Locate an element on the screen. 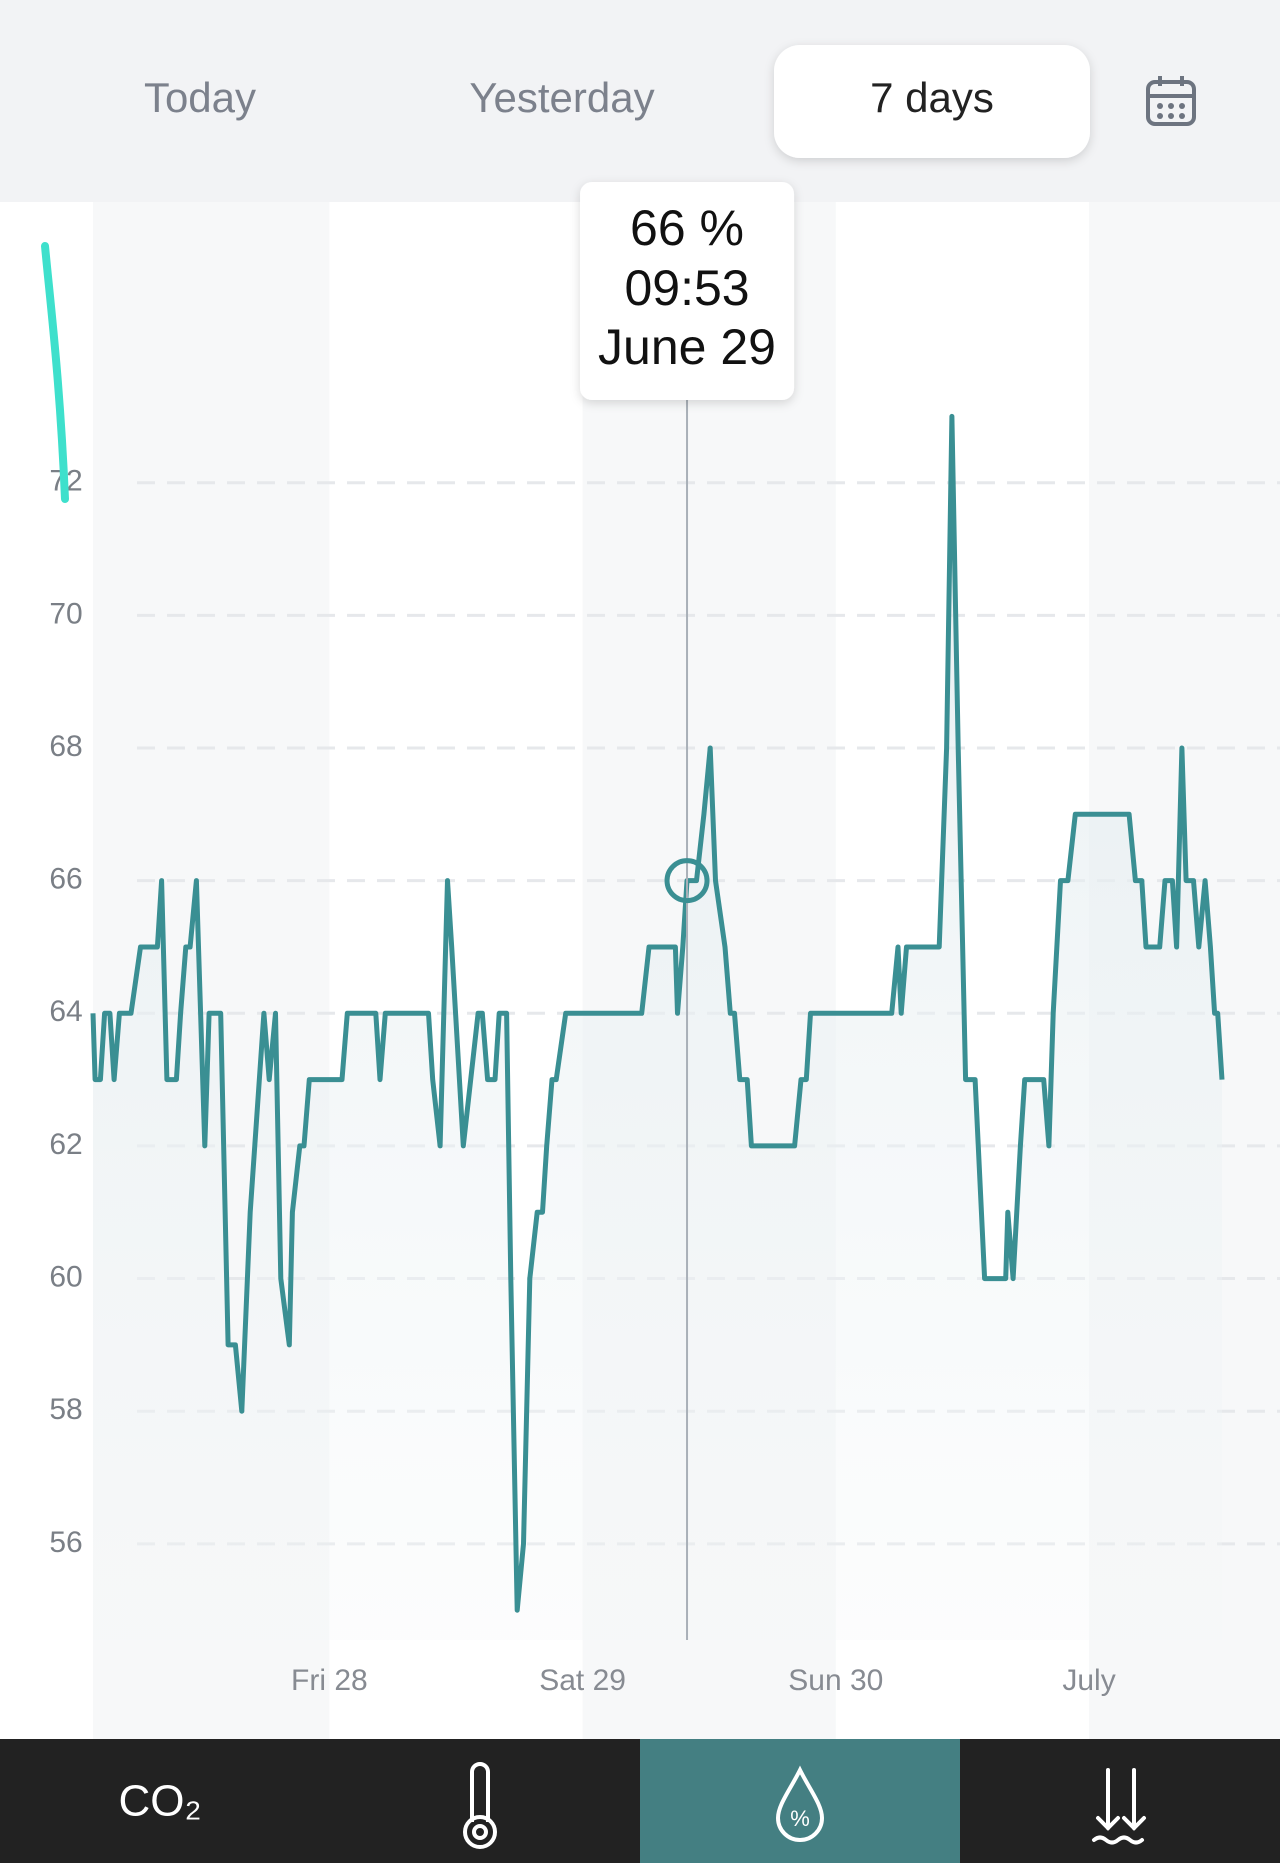 This screenshot has width=1280, height=1863. x-tick-label: Sun 30 is located at coordinates (835, 1680).